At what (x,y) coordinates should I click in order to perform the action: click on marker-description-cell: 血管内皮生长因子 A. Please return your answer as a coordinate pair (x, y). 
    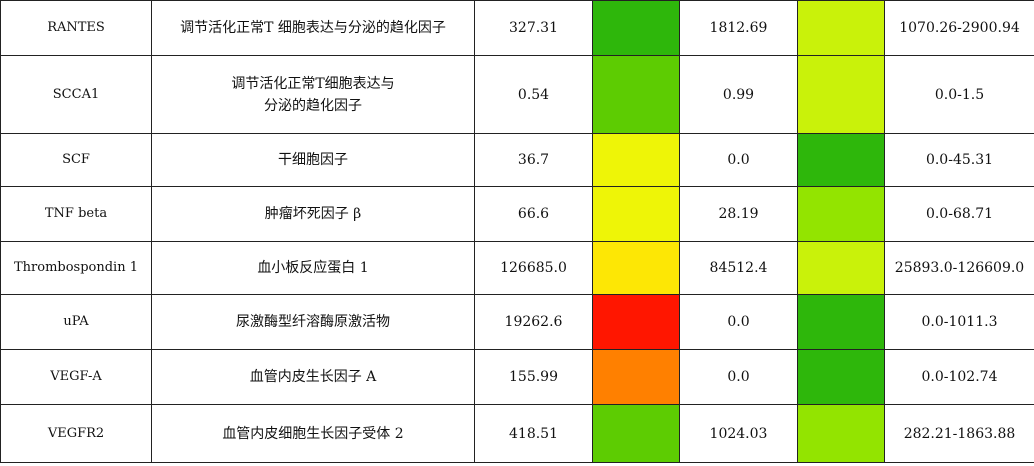
    Looking at the image, I should click on (313, 377).